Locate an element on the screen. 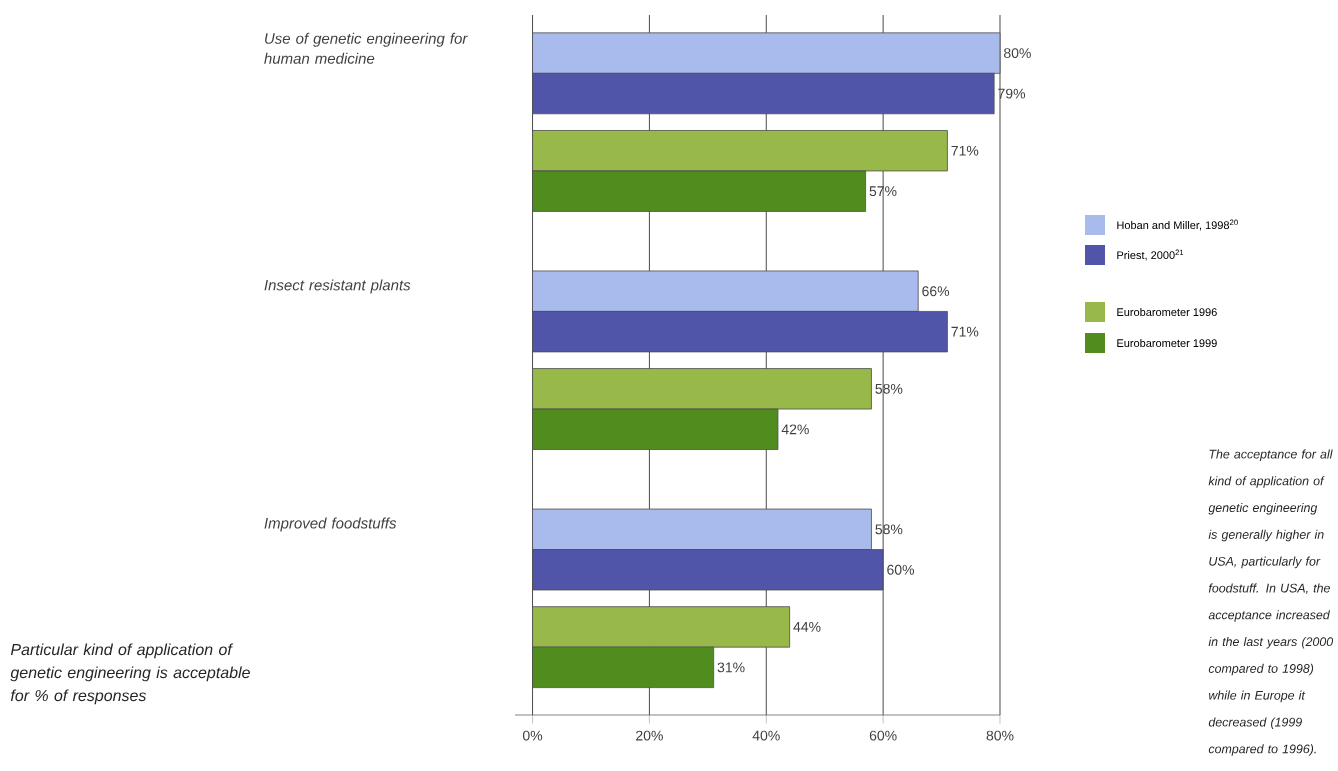 This screenshot has height=771, width=1338. x-tick-label: 60% is located at coordinates (883, 735).